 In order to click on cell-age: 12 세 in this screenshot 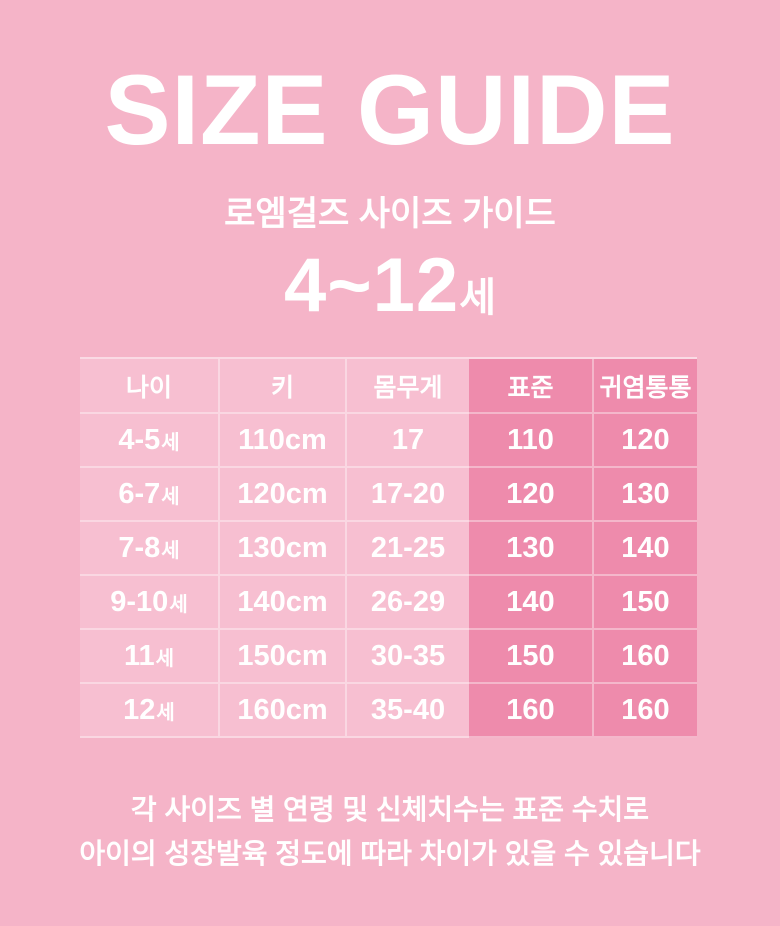, I will do `click(150, 711)`.